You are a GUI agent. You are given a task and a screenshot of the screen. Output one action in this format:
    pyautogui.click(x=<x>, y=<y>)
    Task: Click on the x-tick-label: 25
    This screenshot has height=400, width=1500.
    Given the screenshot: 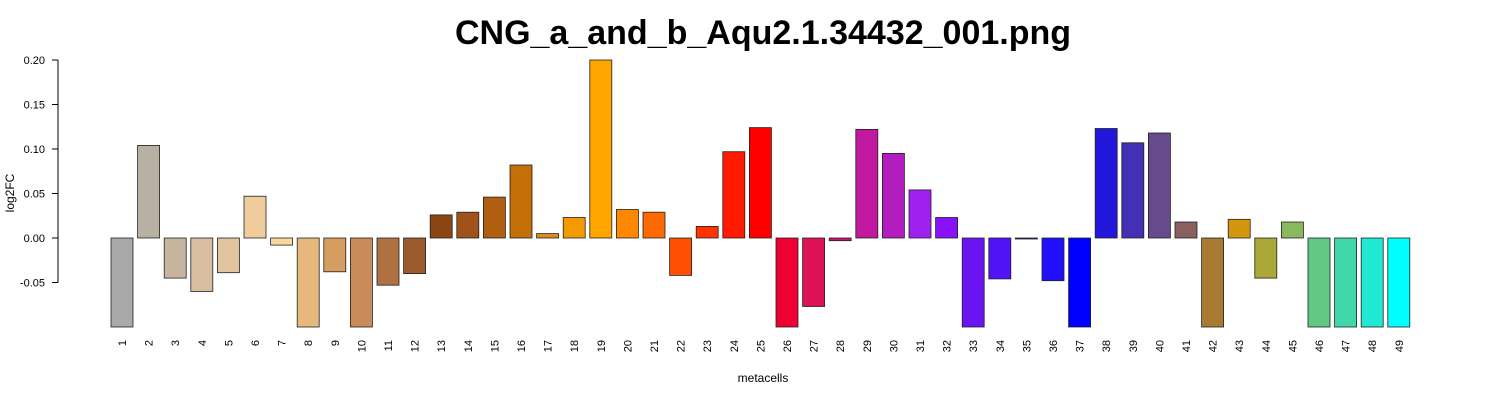 What is the action you would take?
    pyautogui.click(x=761, y=346)
    